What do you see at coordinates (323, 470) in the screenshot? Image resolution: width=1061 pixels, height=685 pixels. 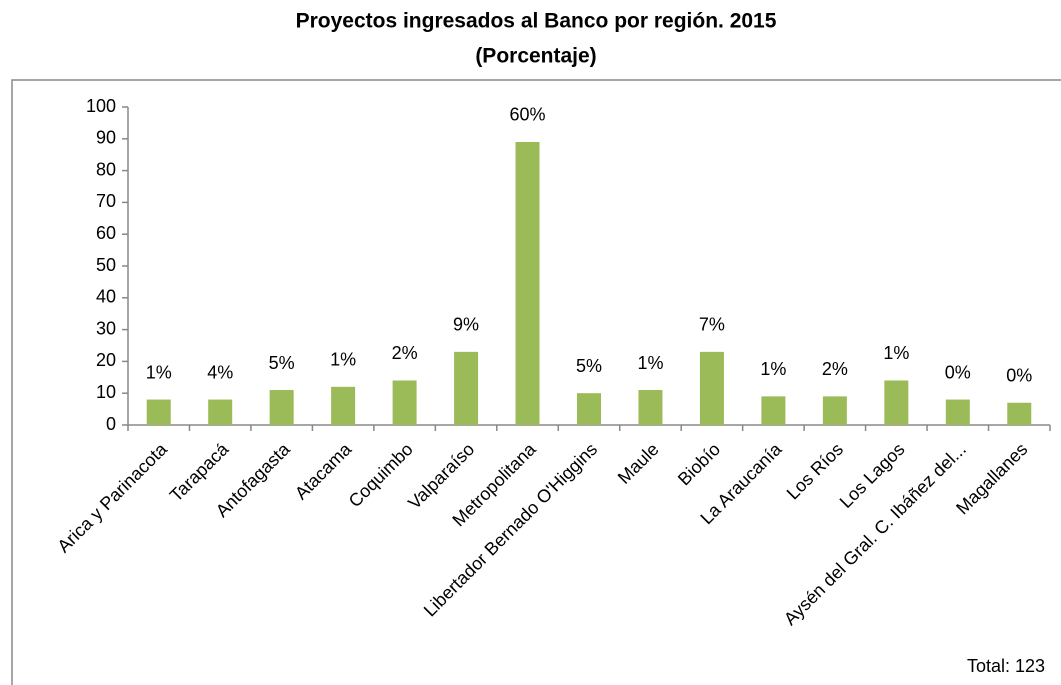 I see `x-tick-label: Atacama` at bounding box center [323, 470].